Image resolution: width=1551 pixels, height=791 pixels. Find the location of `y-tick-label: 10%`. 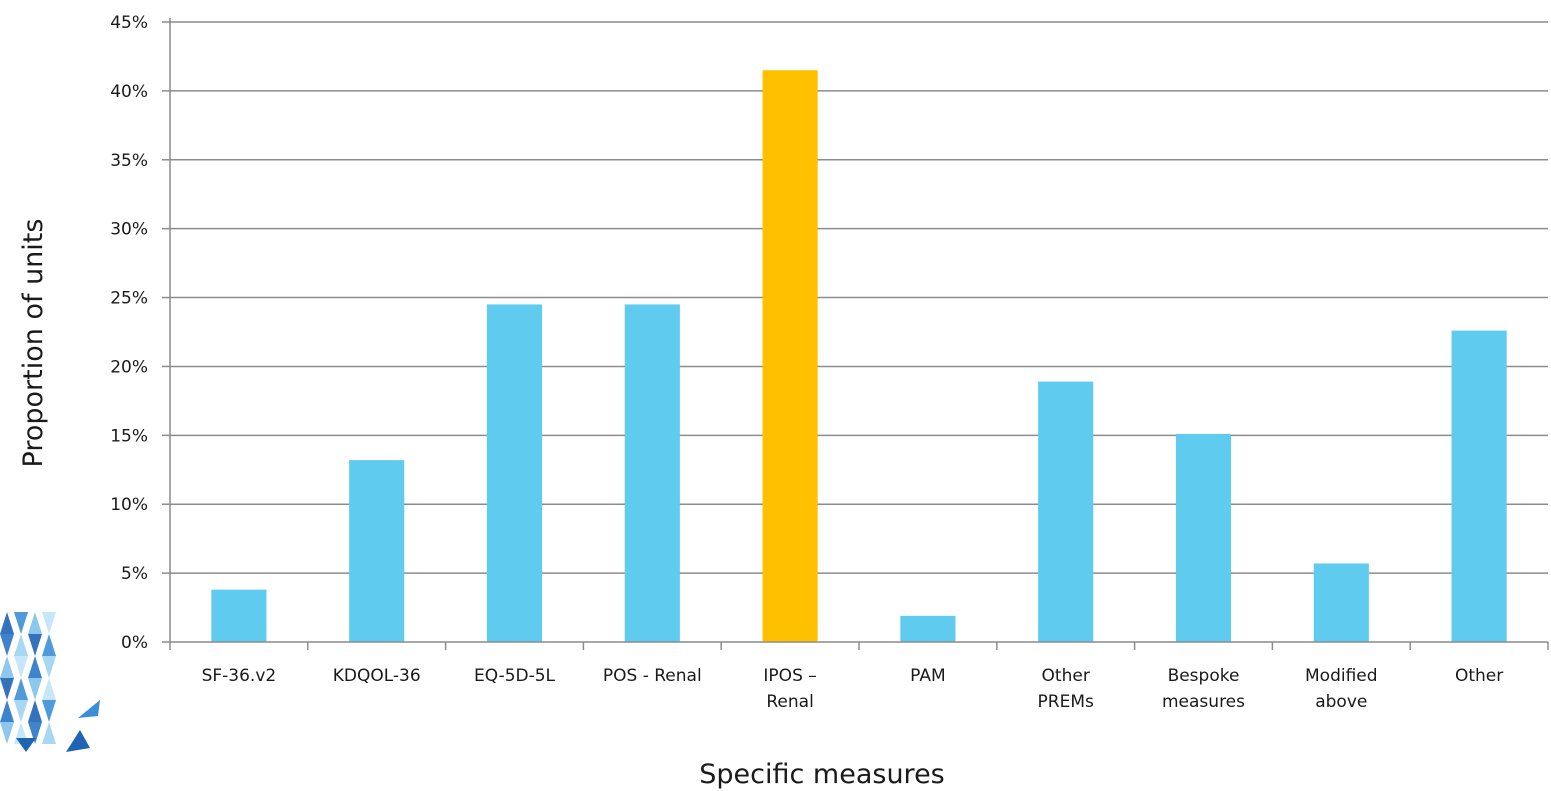

y-tick-label: 10% is located at coordinates (129, 505).